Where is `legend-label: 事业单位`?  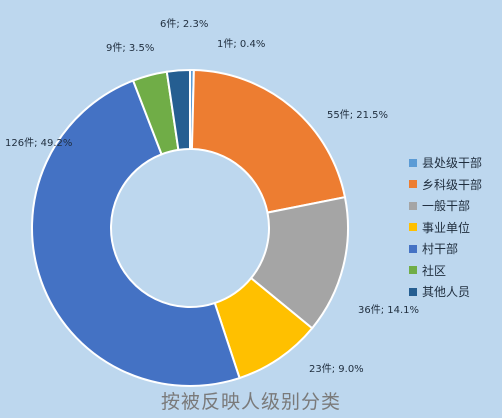 legend-label: 事业单位 is located at coordinates (446, 227).